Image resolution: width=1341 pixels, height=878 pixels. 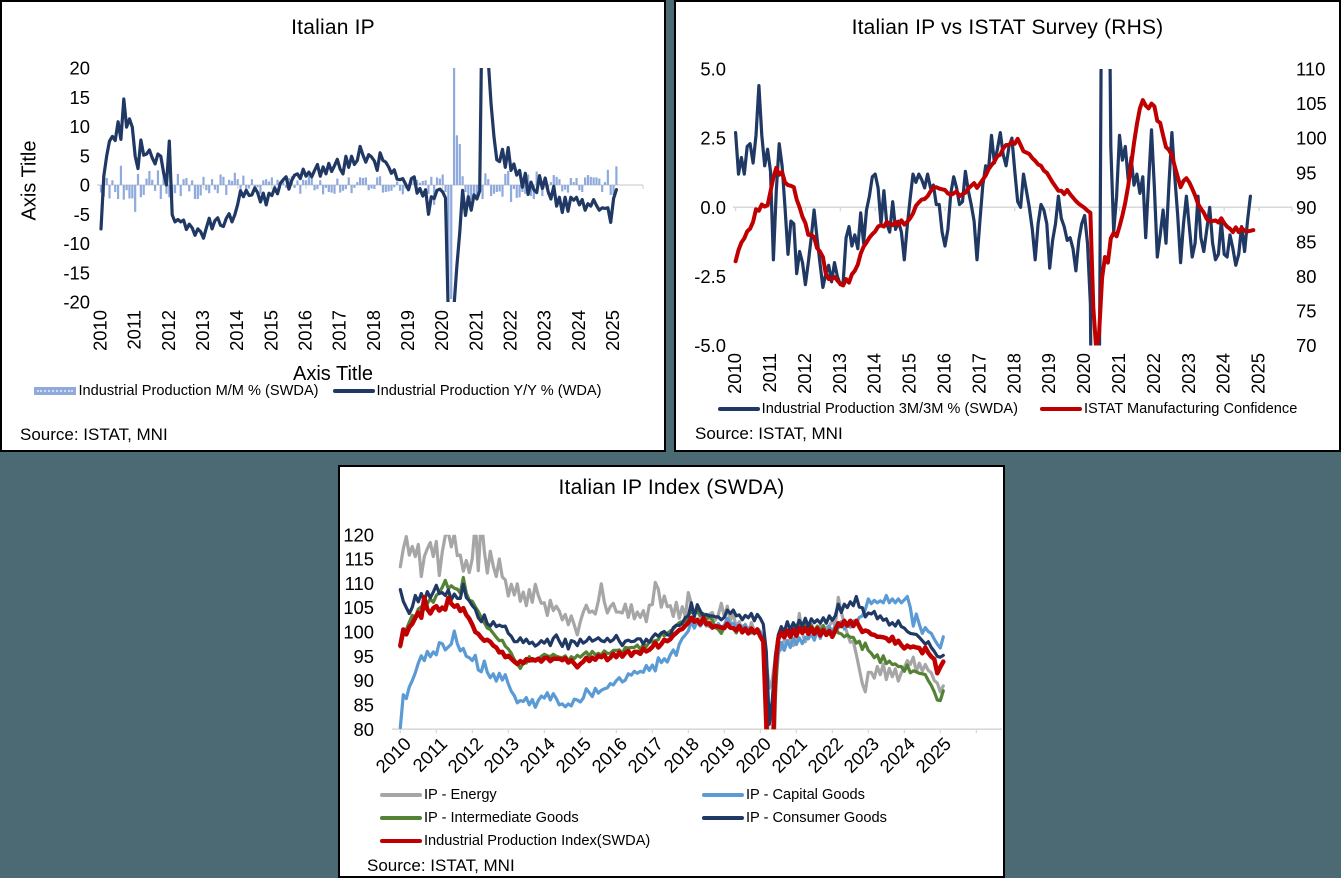 What do you see at coordinates (85, 185) in the screenshot?
I see `svg-text: 0` at bounding box center [85, 185].